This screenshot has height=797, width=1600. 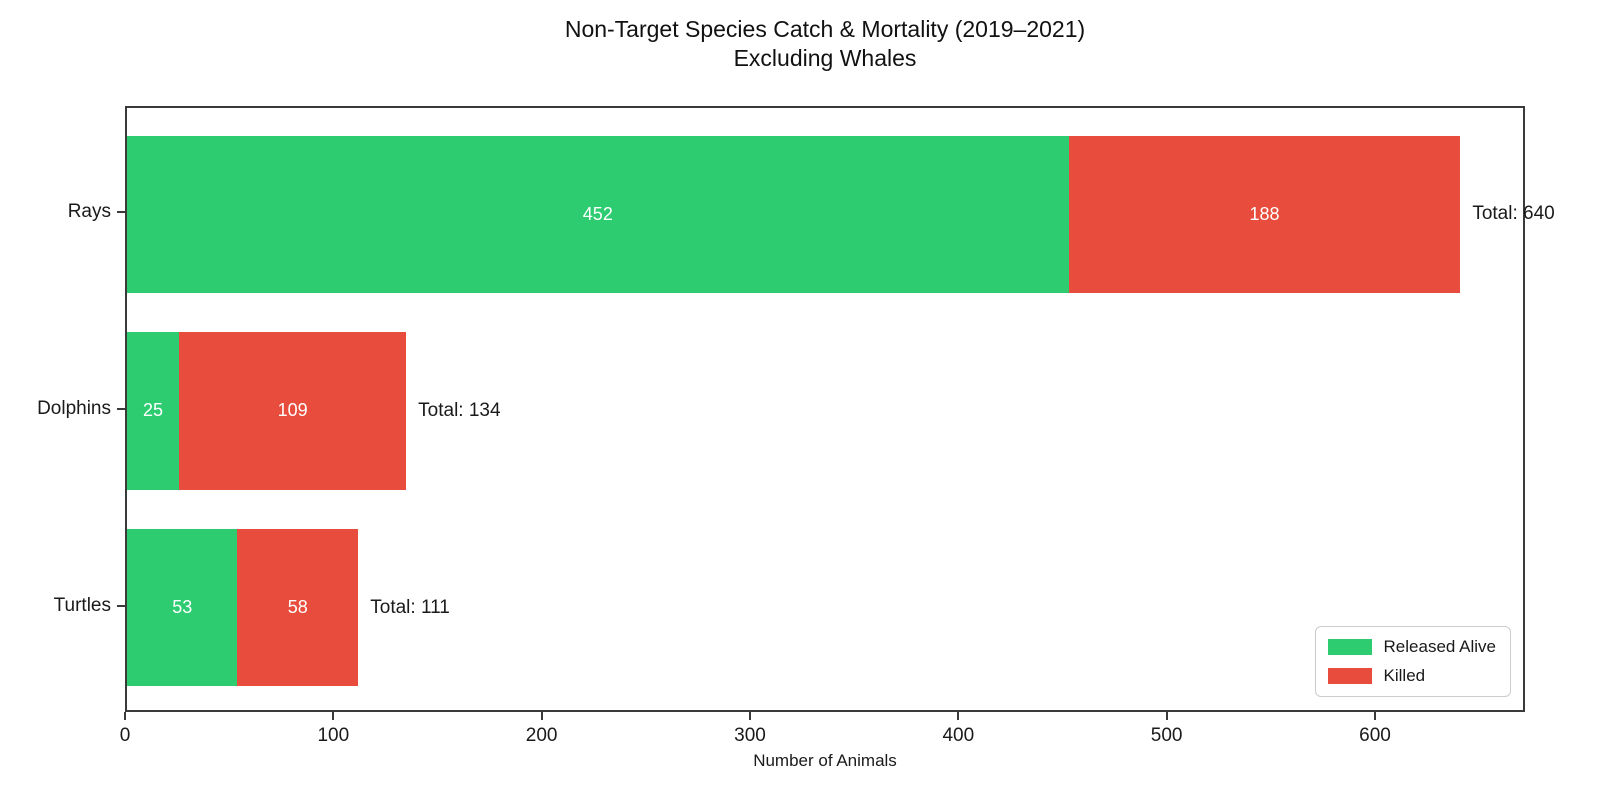 I want to click on legend: Released Alive Killed, so click(x=1412, y=661).